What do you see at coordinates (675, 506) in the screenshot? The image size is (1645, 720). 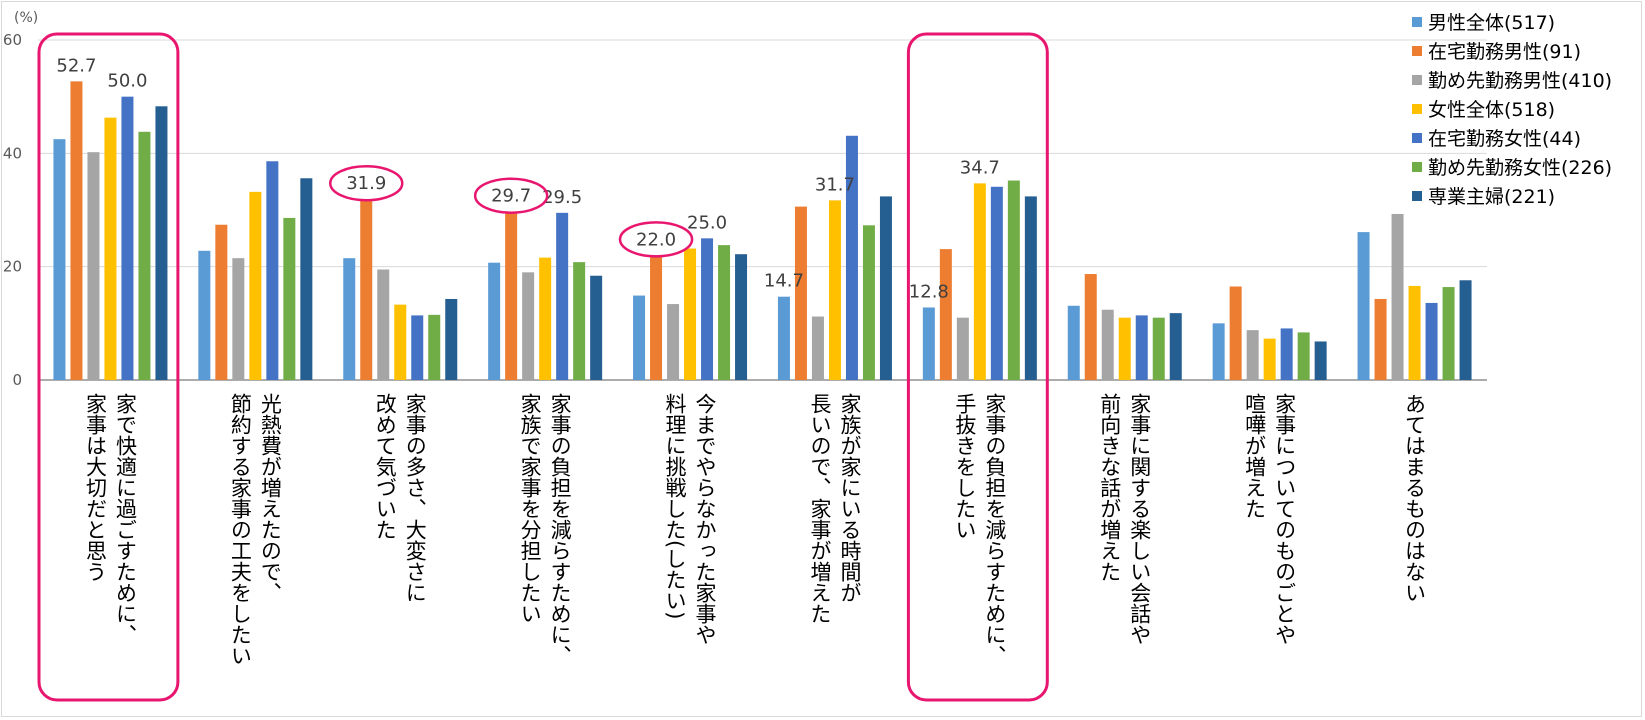 I see `category-label: 料理に挑戦した(したい)` at bounding box center [675, 506].